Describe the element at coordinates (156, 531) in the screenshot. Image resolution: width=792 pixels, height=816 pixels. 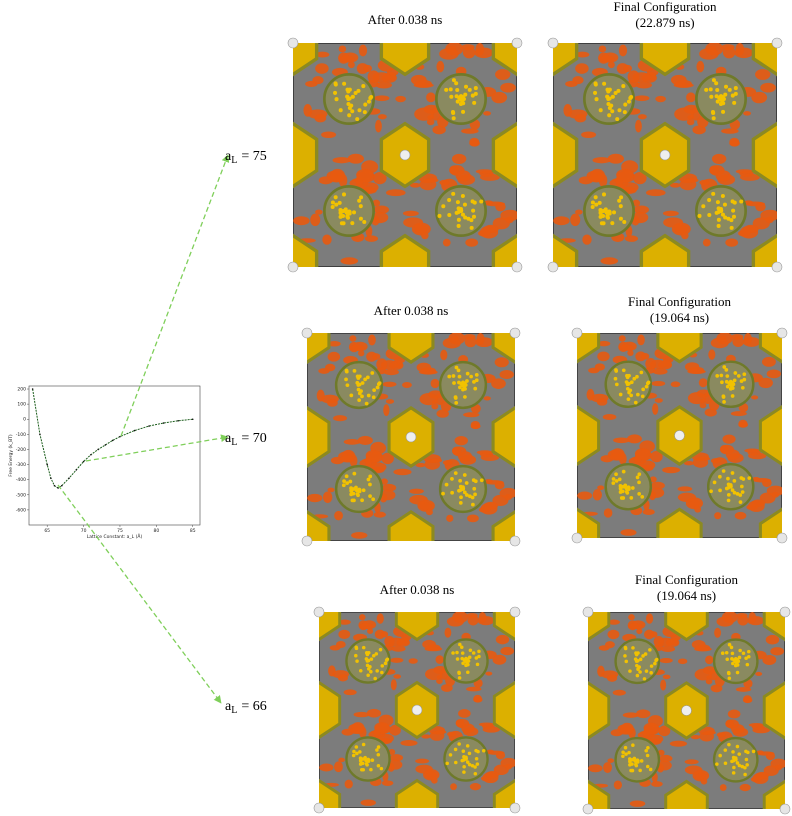
I see `x-tick-label: 80` at that location.